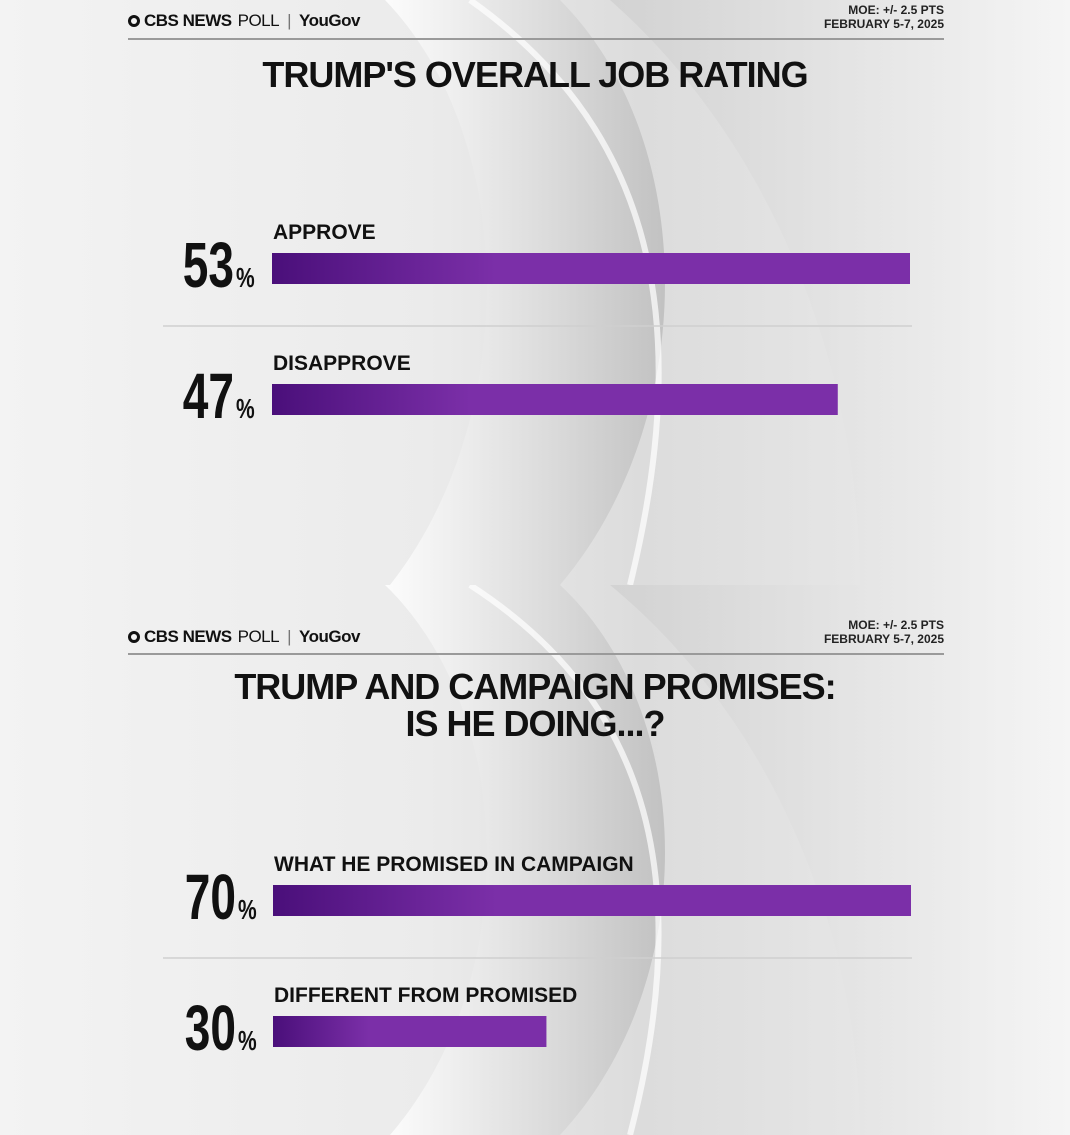 The width and height of the screenshot is (1070, 1135). I want to click on bar-label: DISAPPROVE, so click(342, 363).